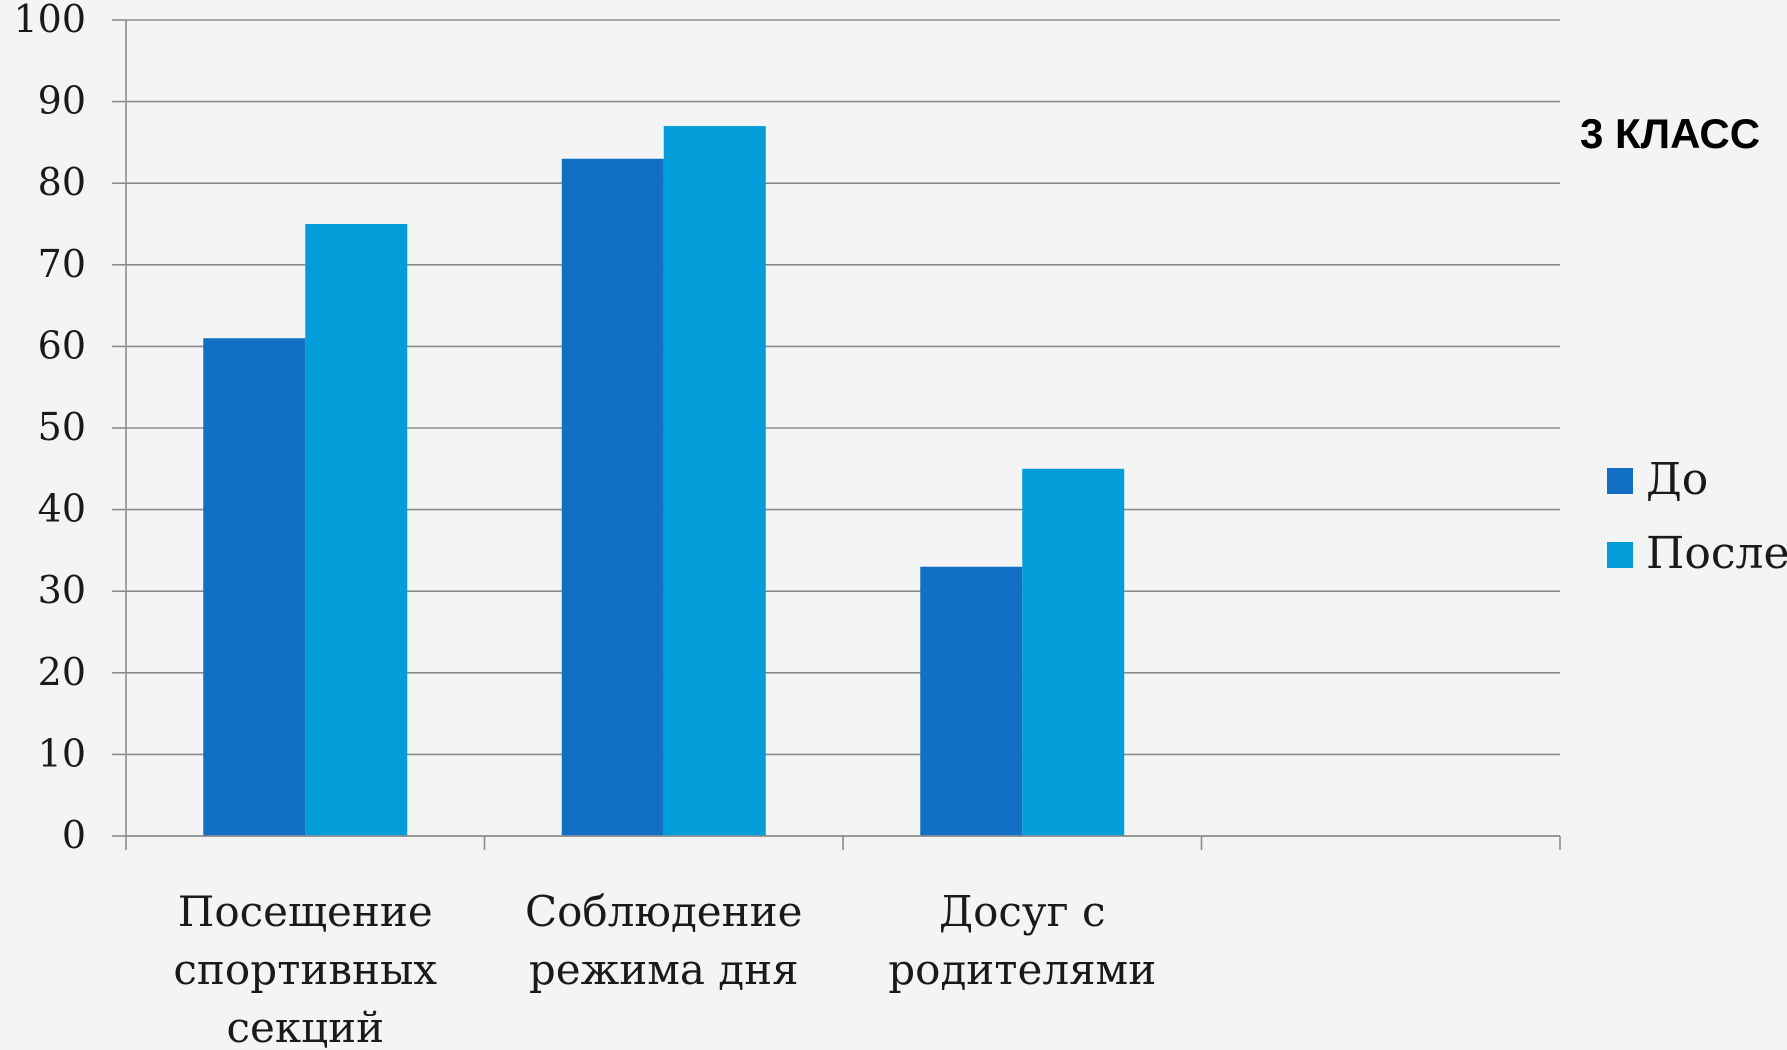 The height and width of the screenshot is (1050, 1787). I want to click on y-axis-ticks: 0 10 20 30 40 50 60 70 80 90 100, so click(69, 428).